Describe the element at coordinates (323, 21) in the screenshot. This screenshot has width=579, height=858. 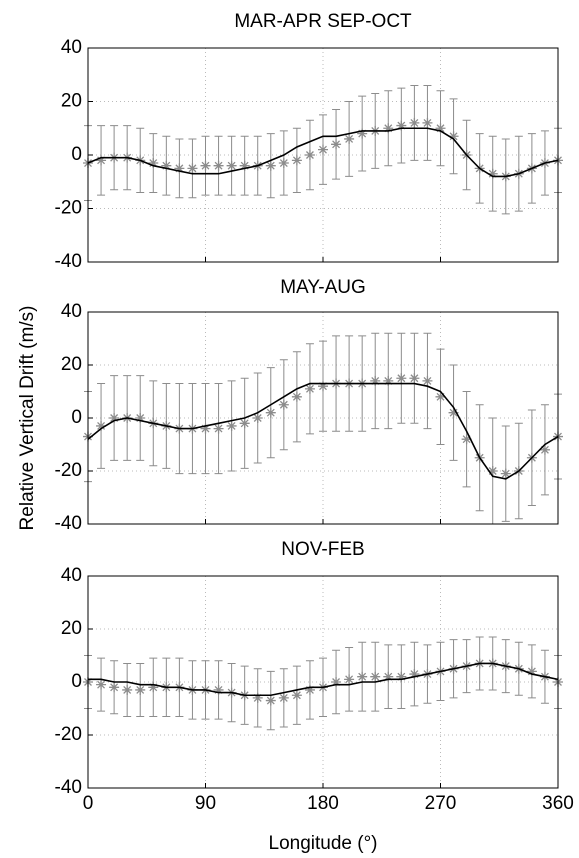
I see `panel-title: MAR-APR SEP-OCT` at that location.